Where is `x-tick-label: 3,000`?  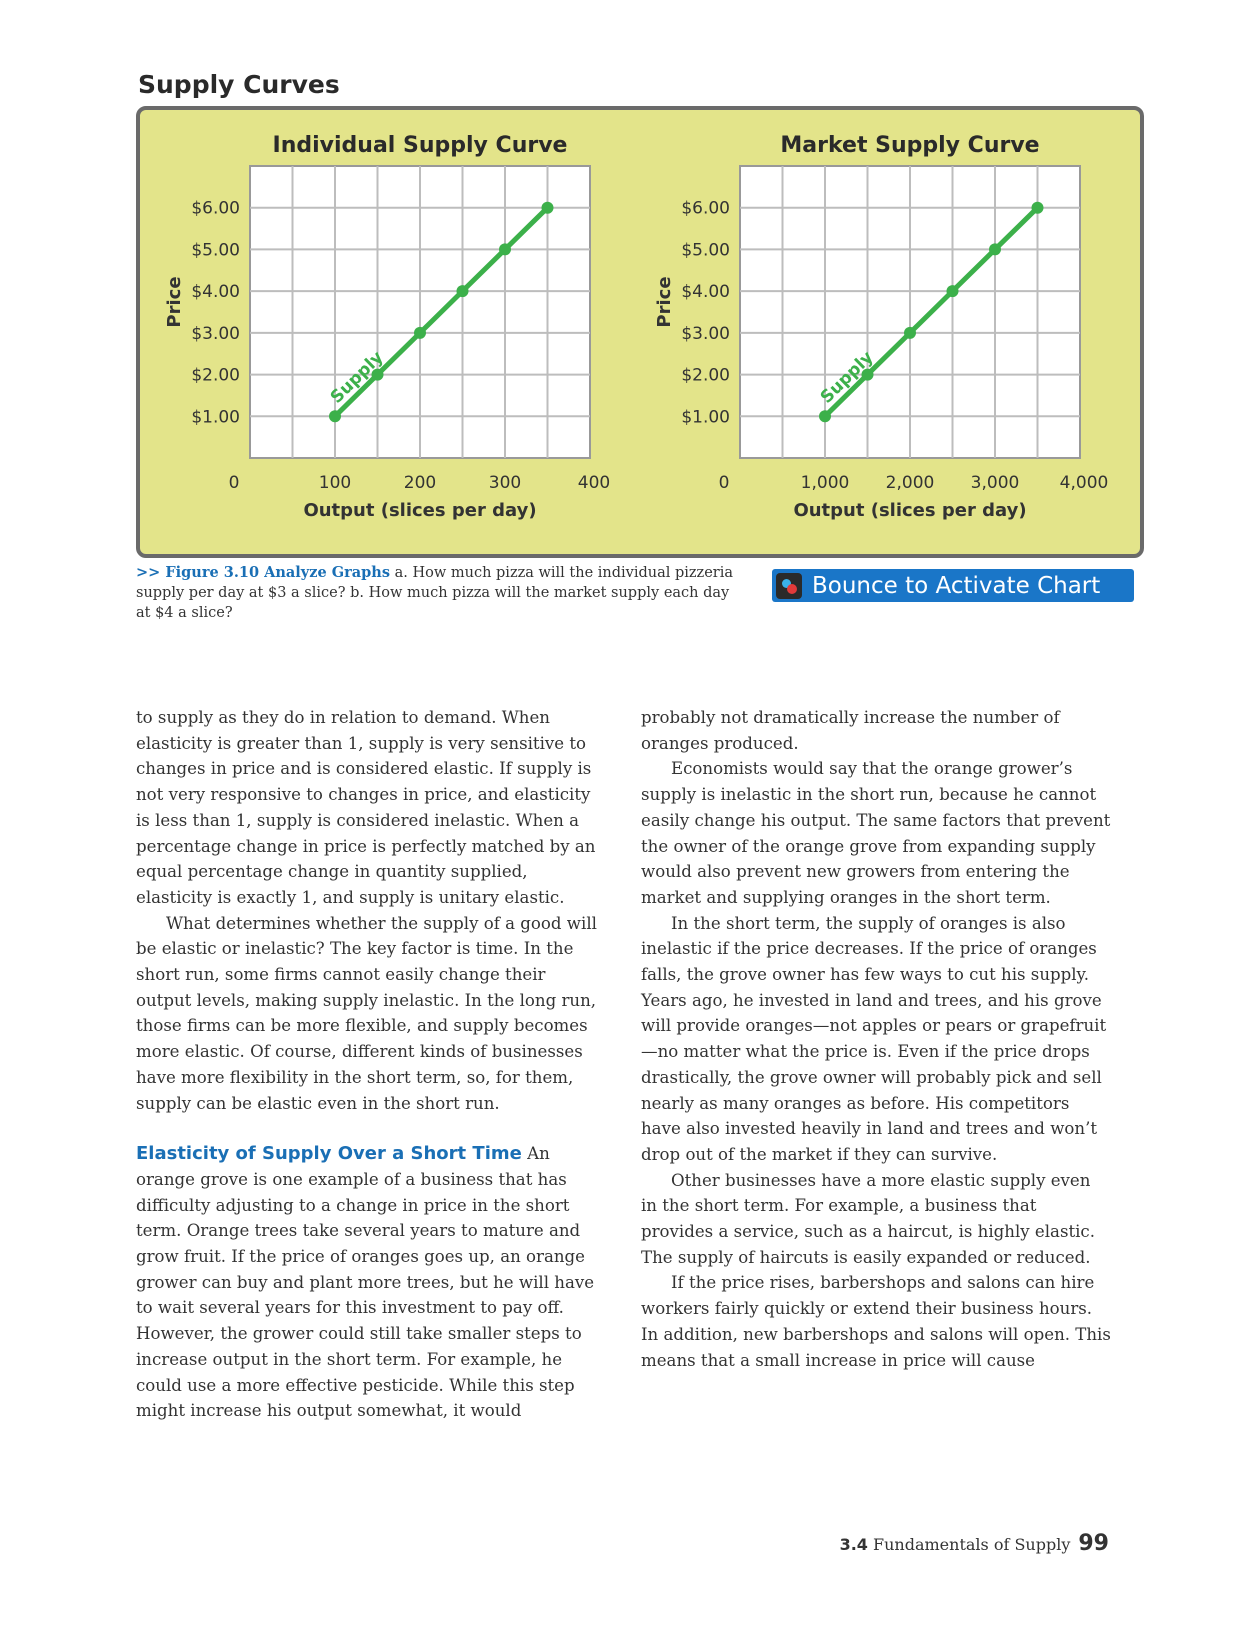
x-tick-label: 3,000 is located at coordinates (995, 483).